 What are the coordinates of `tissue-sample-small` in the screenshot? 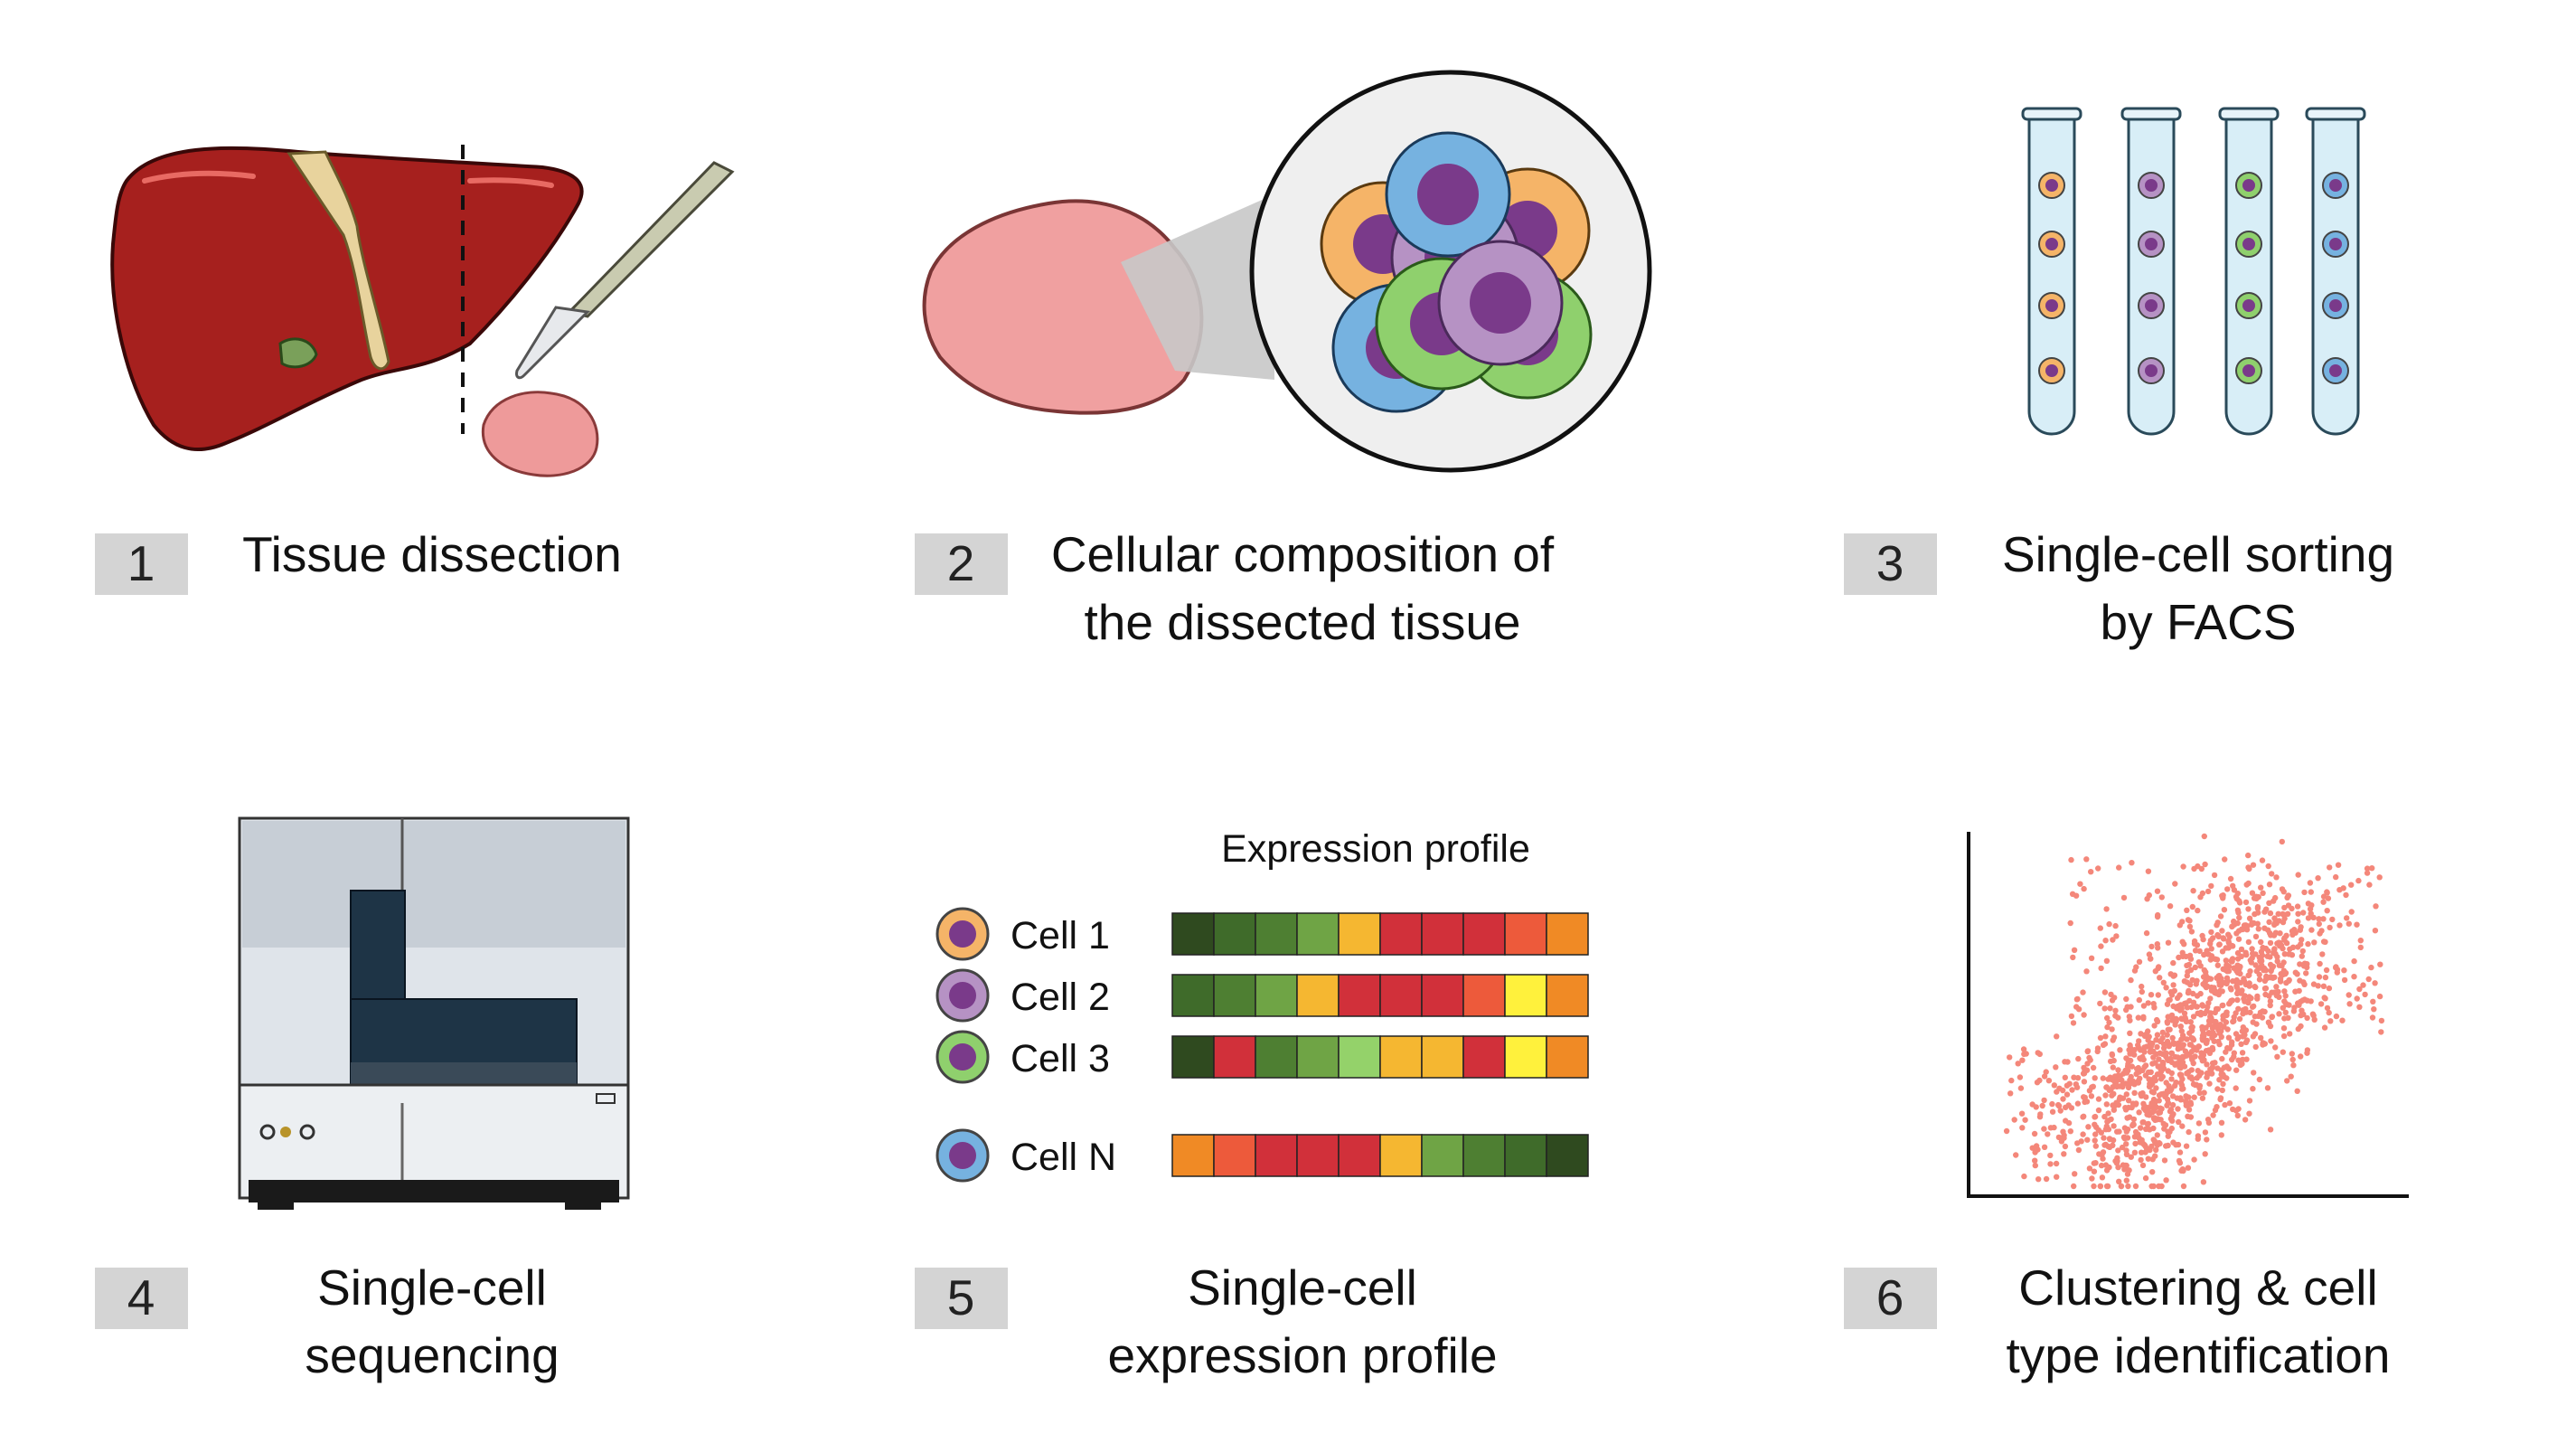 It's located at (540, 434).